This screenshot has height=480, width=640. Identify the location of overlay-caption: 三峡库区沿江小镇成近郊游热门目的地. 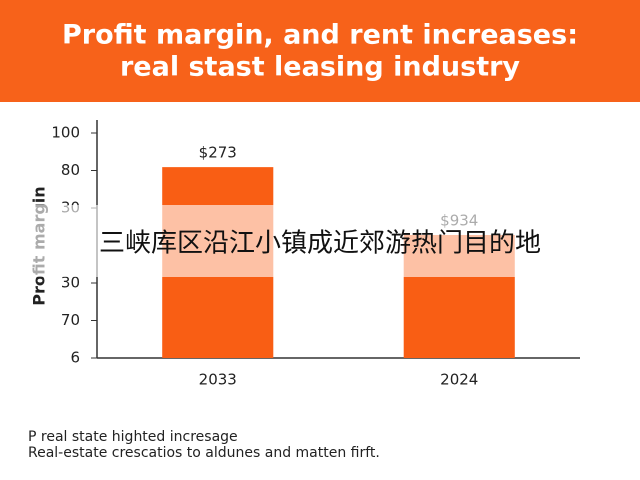
(320, 244).